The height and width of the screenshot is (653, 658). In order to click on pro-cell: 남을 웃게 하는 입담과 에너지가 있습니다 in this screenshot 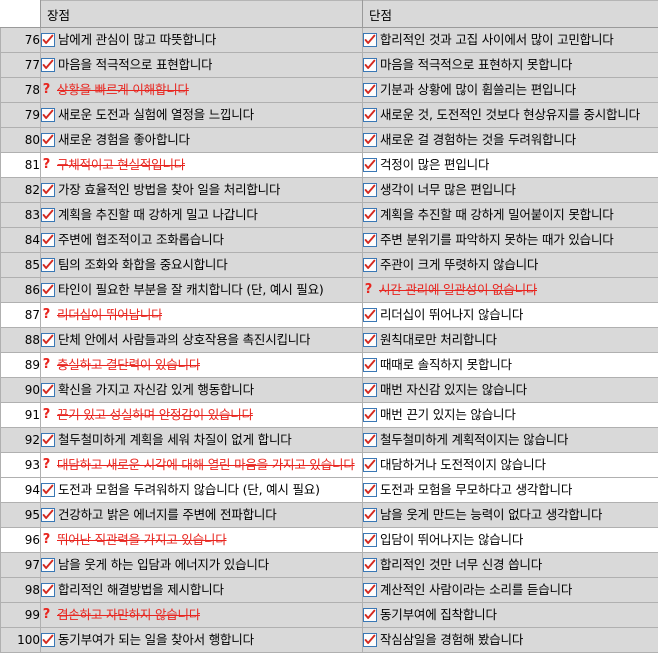, I will do `click(202, 565)`.